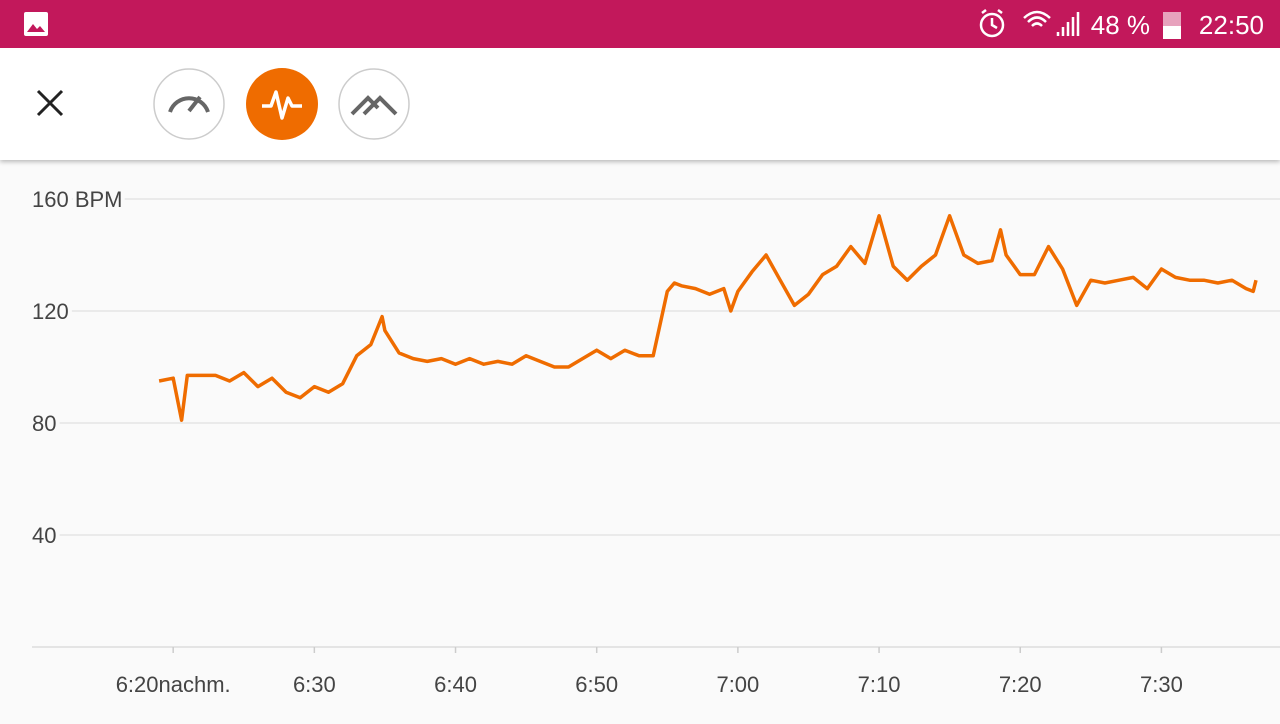 The width and height of the screenshot is (1280, 724). What do you see at coordinates (737, 684) in the screenshot?
I see `x-tick-label: 7:00` at bounding box center [737, 684].